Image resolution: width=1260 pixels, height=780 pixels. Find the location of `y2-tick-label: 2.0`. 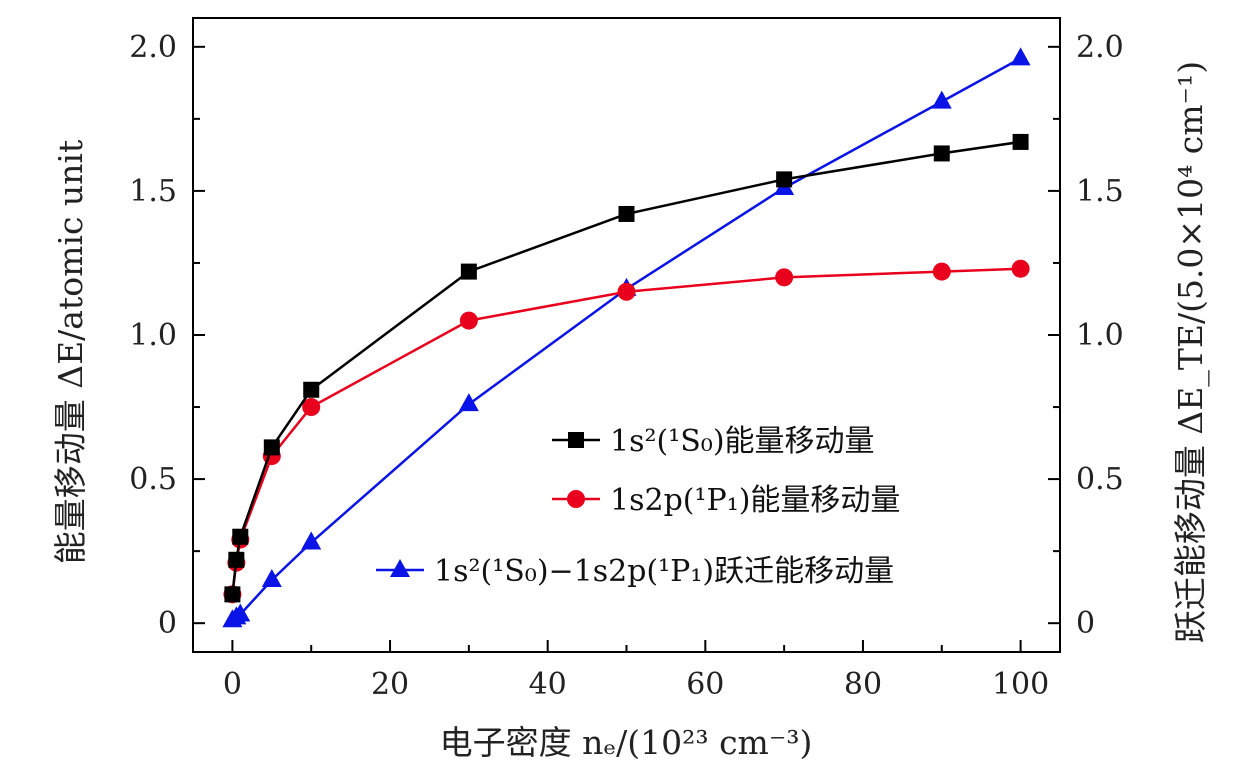

y2-tick-label: 2.0 is located at coordinates (1100, 47).